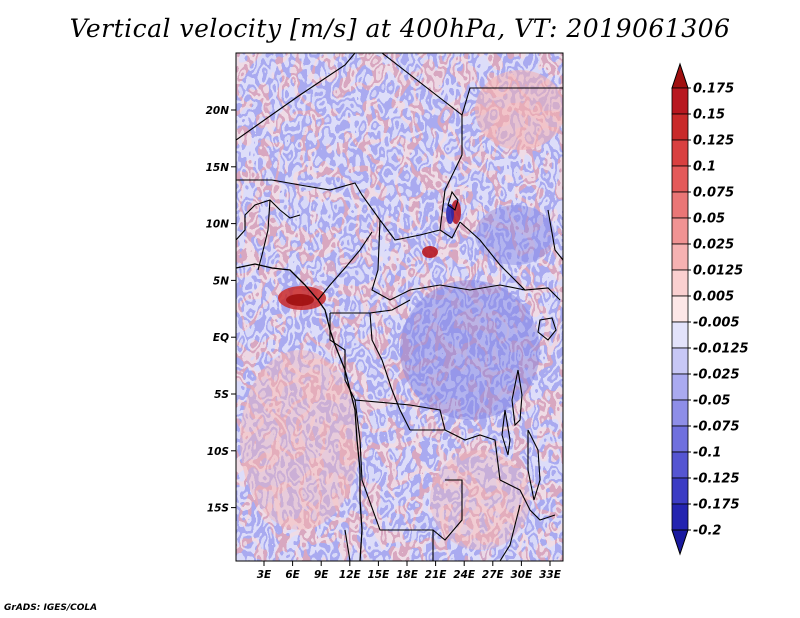 This screenshot has height=618, width=800. I want to click on colorbar-top-arrow, so click(680, 75).